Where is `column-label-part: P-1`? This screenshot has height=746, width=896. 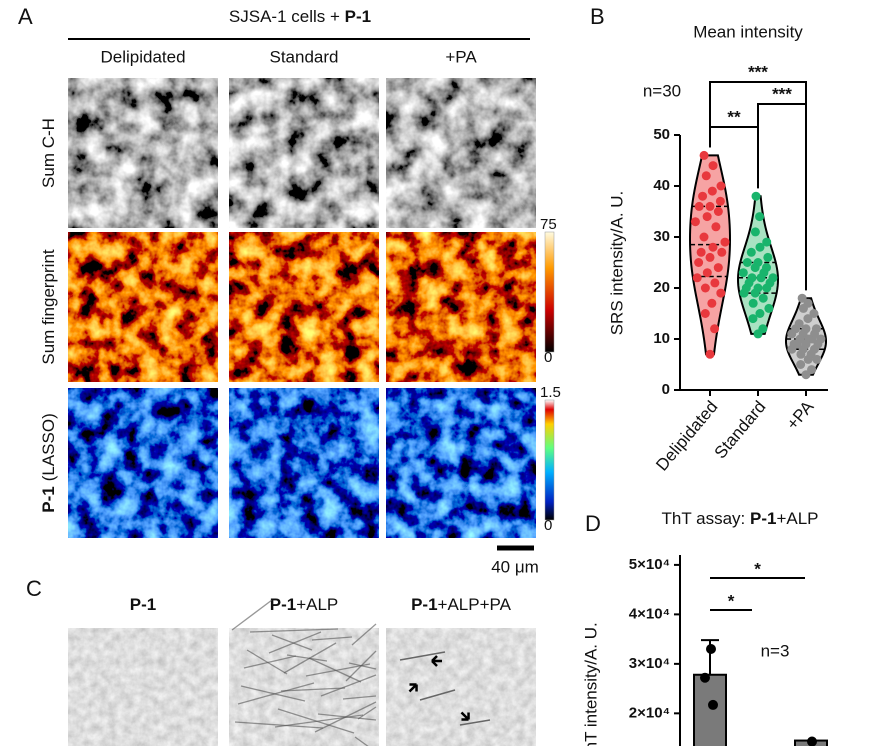 column-label-part: P-1 is located at coordinates (143, 604).